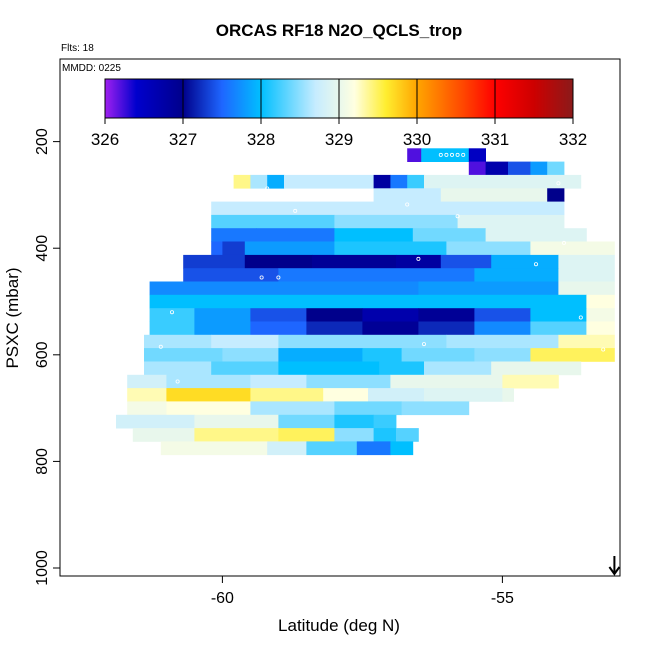  Describe the element at coordinates (42, 141) in the screenshot. I see `y-tick-label: 200` at that location.